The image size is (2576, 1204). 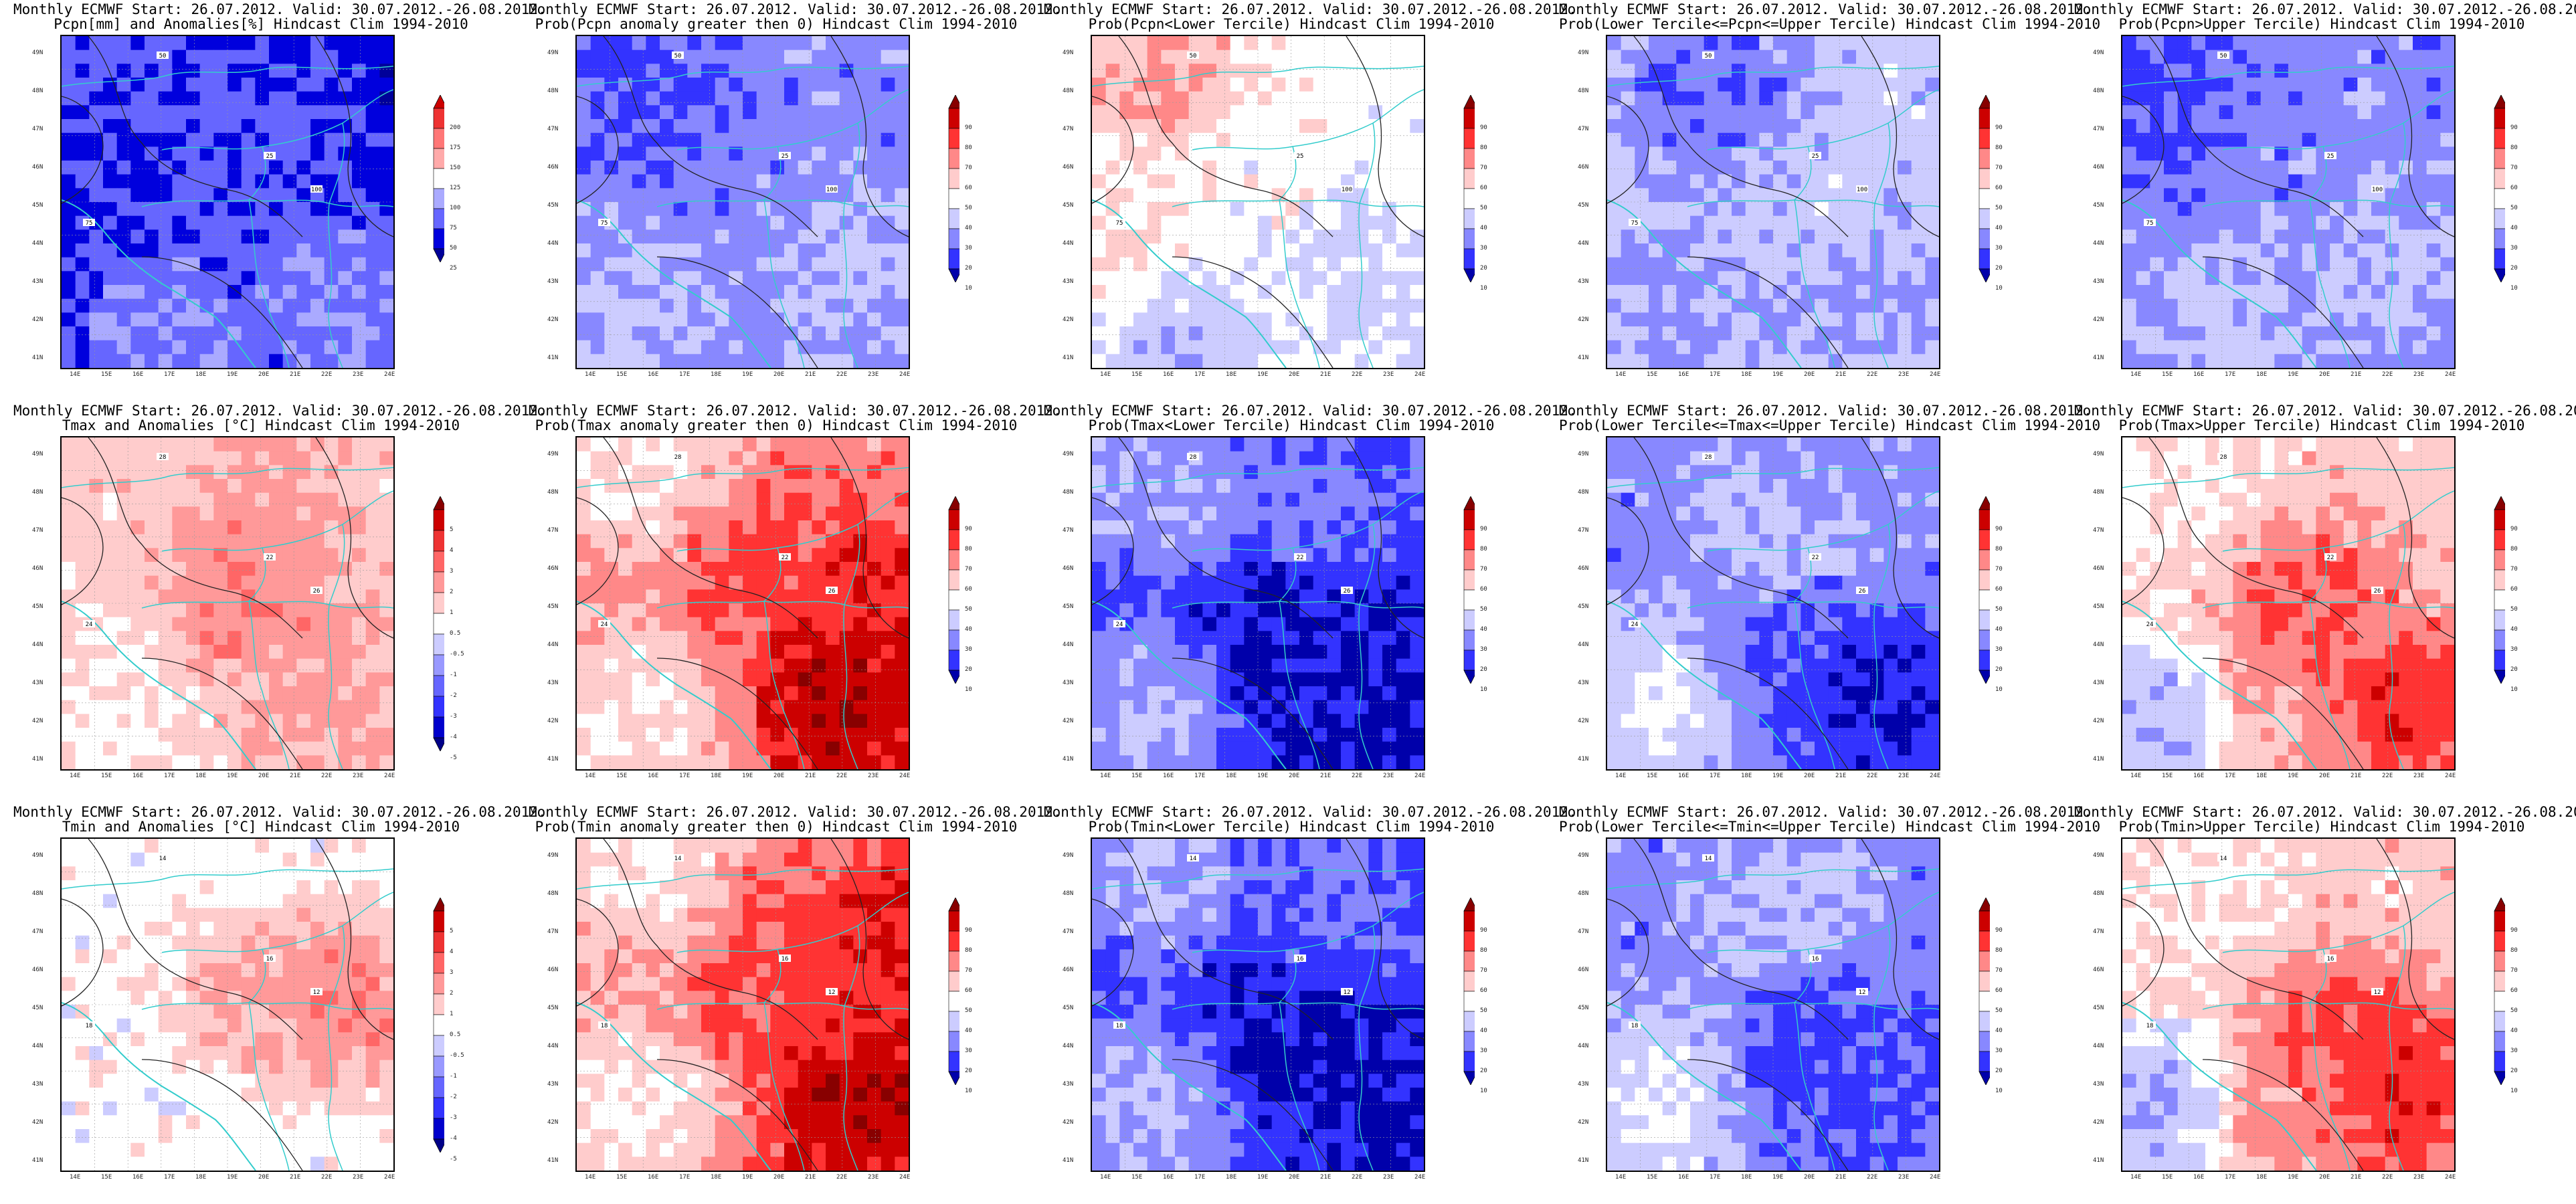 I want to click on country-border, so click(x=267, y=203).